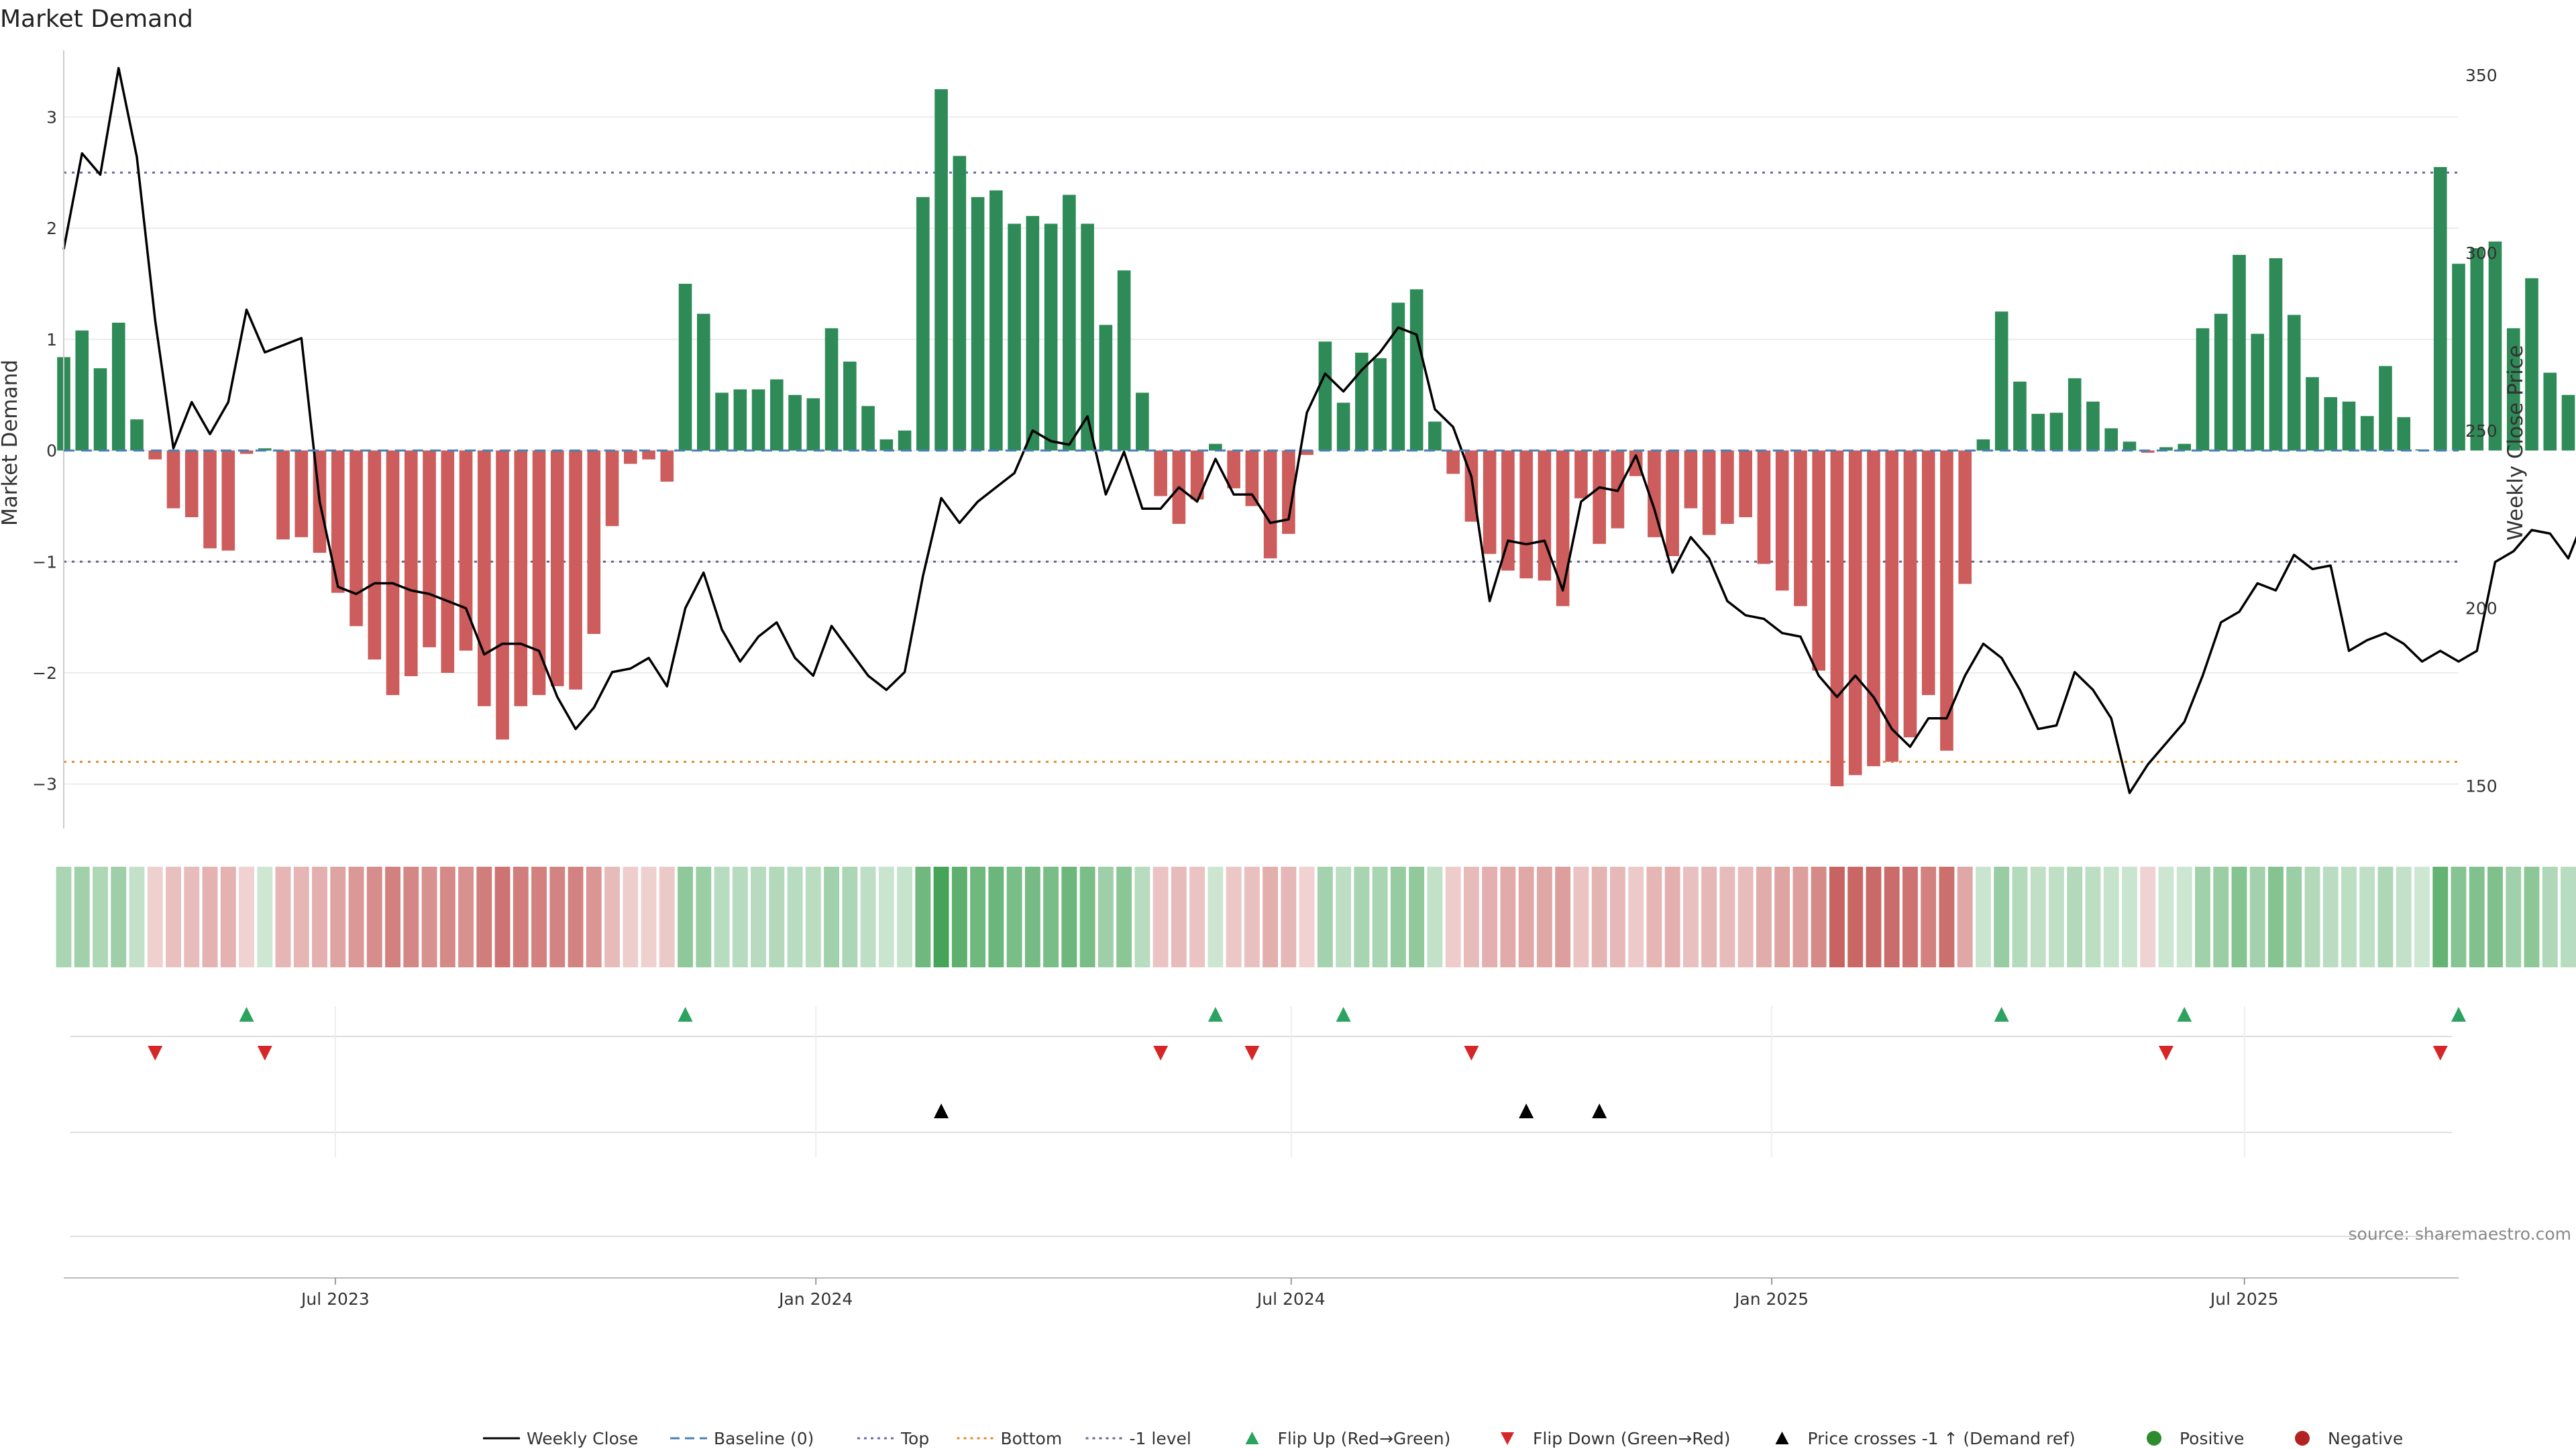 This screenshot has width=2576, height=1449. I want to click on legend-label: Price crosses -1 ↑ (Demand ref), so click(1942, 1438).